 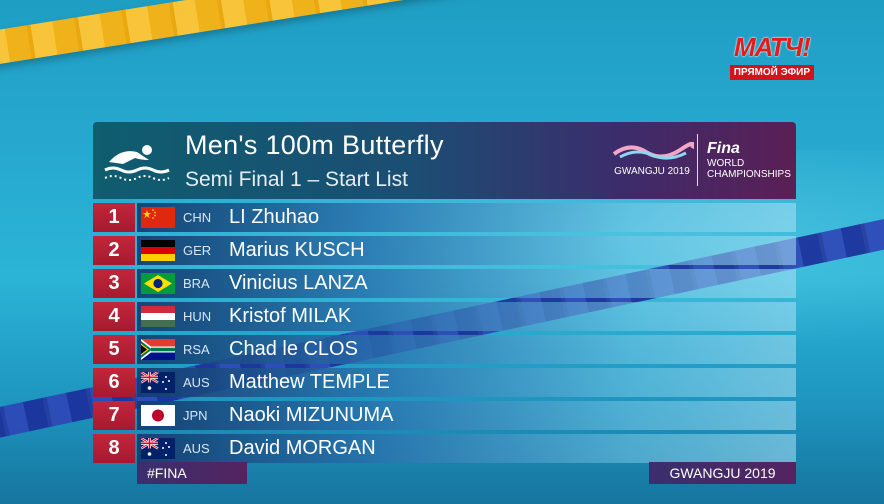 What do you see at coordinates (722, 473) in the screenshot?
I see `location-tag: GWANGJU 2019` at bounding box center [722, 473].